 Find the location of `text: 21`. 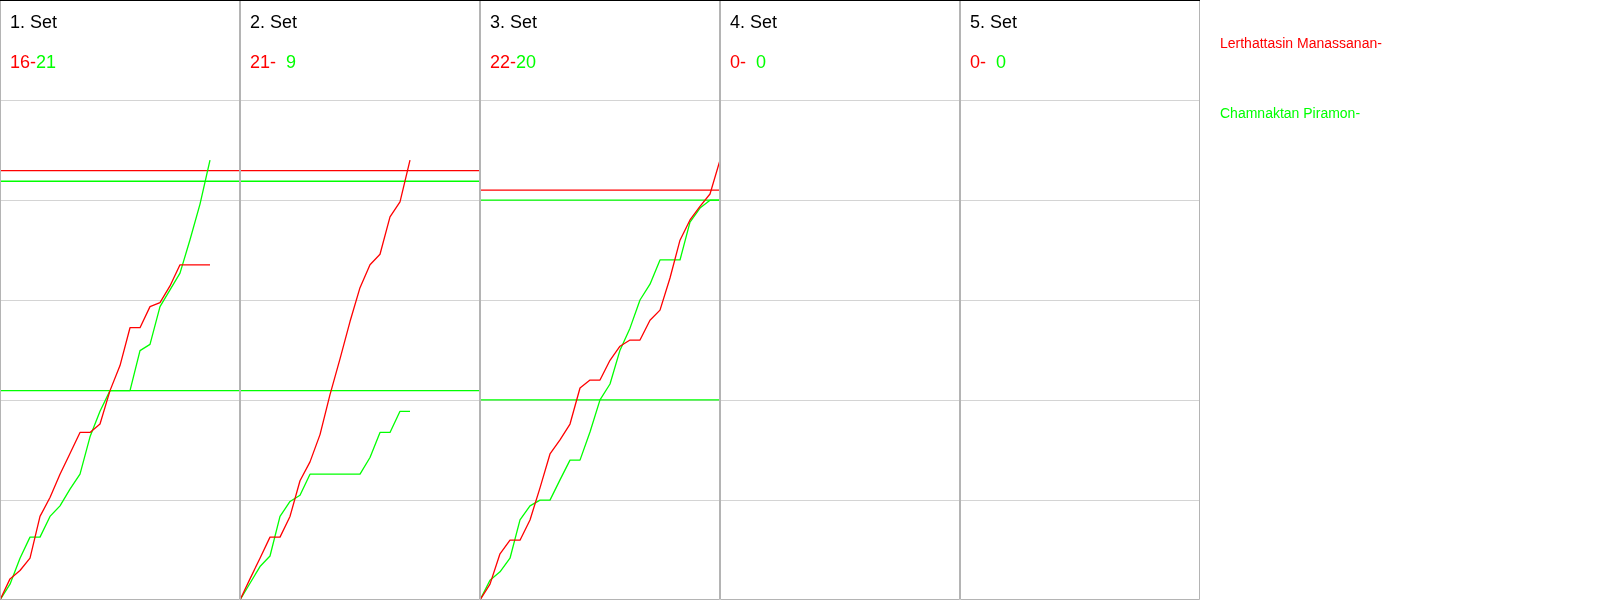

text: 21 is located at coordinates (46, 62).